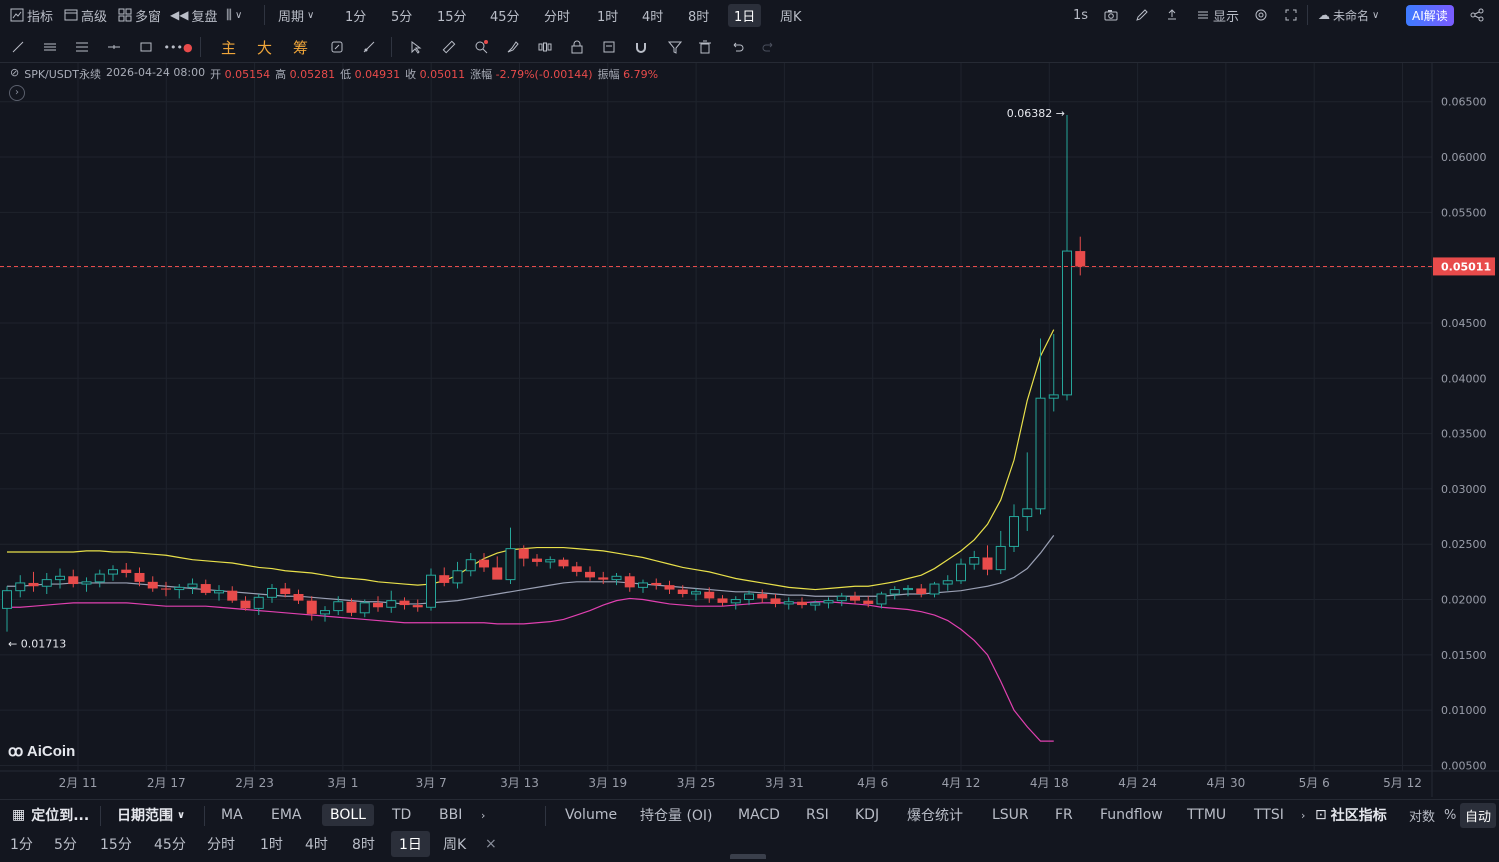 The width and height of the screenshot is (1499, 862). What do you see at coordinates (21, 845) in the screenshot?
I see `bperiod-1m: 1分` at bounding box center [21, 845].